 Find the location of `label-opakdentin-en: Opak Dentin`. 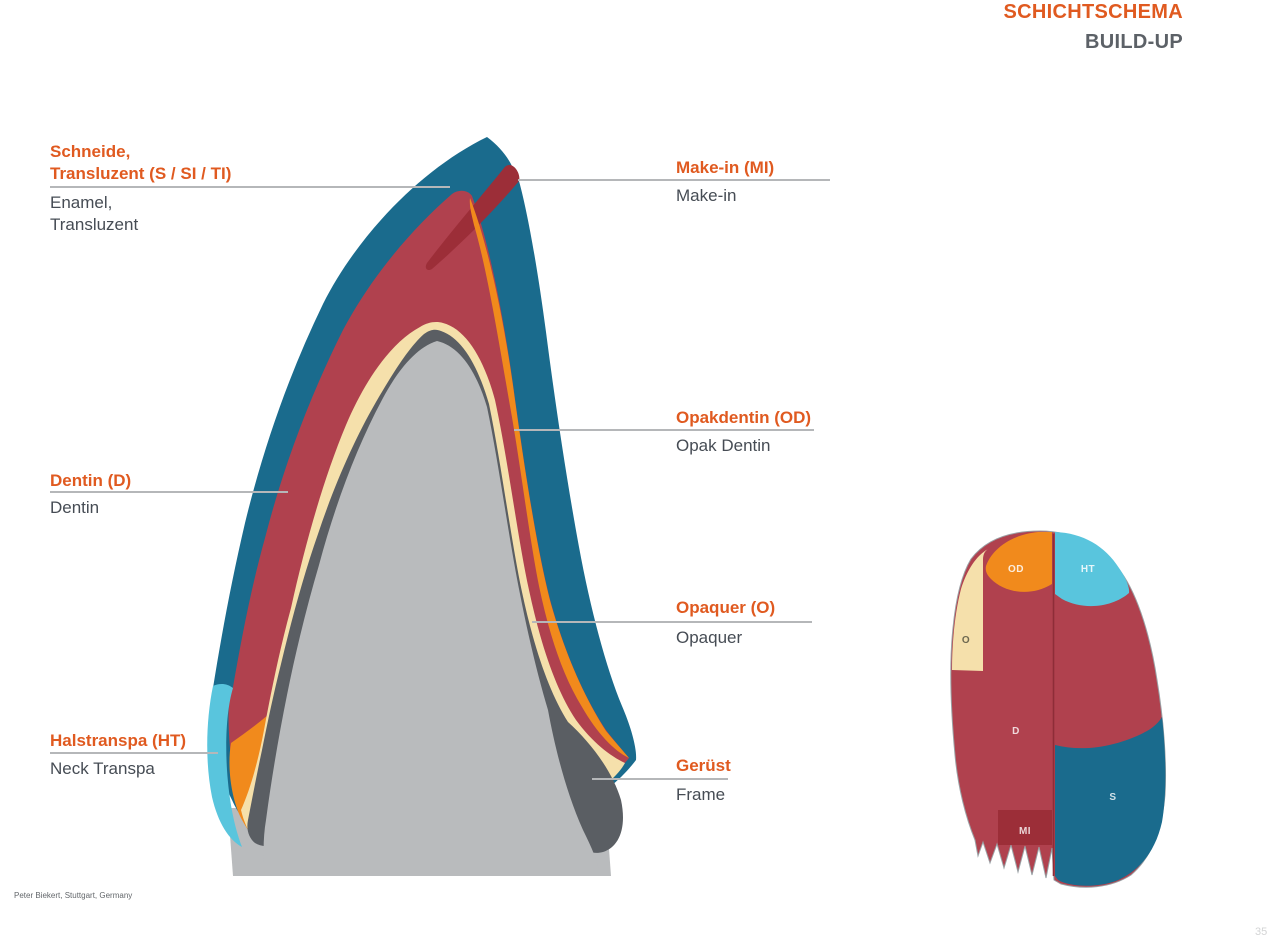

label-opakdentin-en: Opak Dentin is located at coordinates (723, 445).